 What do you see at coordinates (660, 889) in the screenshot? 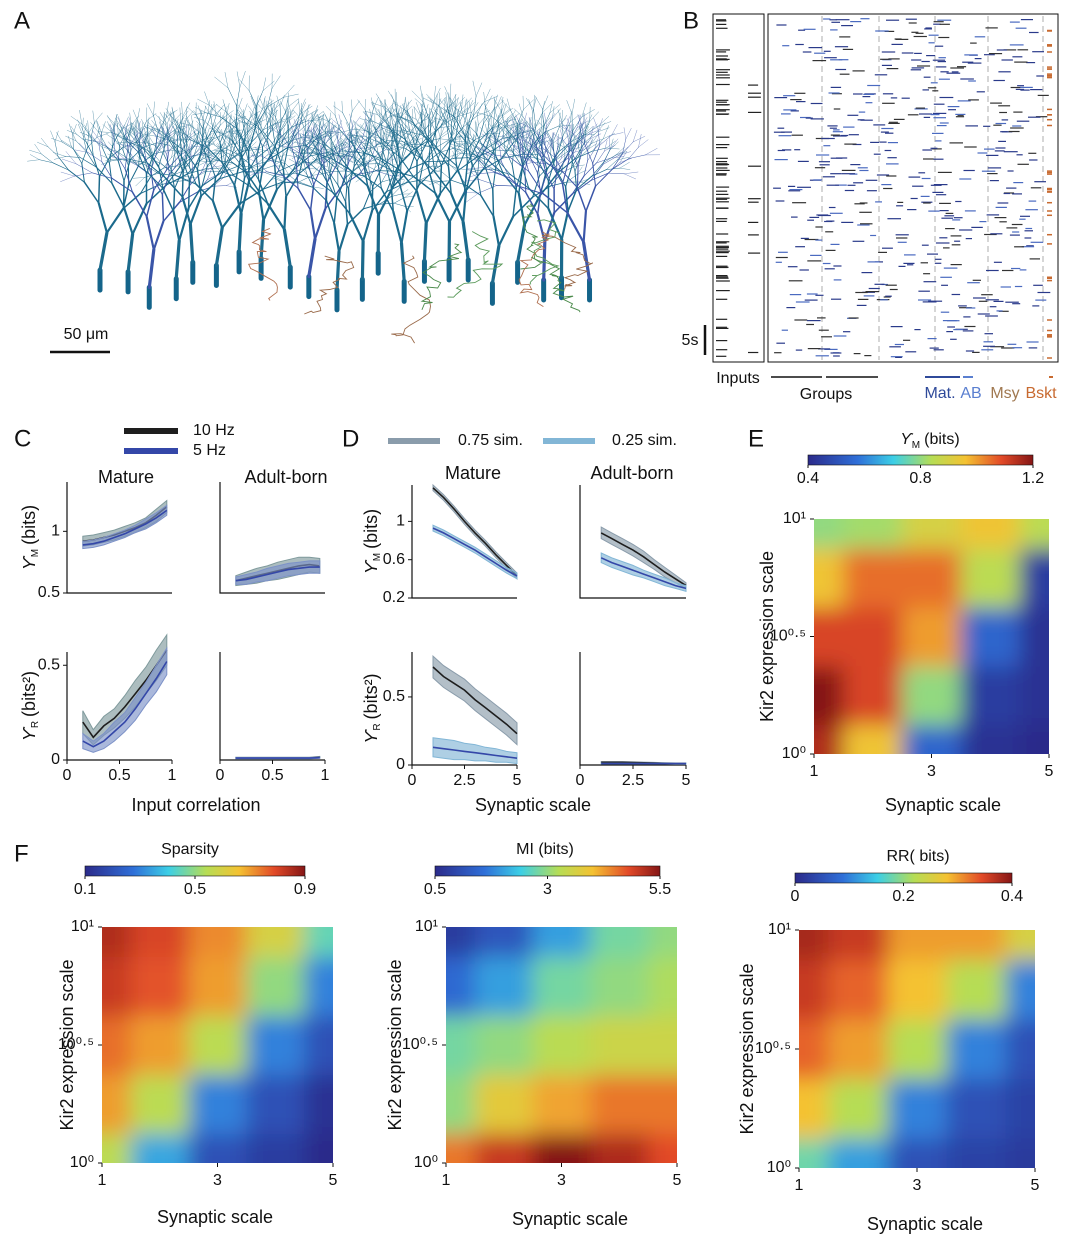
I see `colorbar-tick-label: 5.5` at bounding box center [660, 889].